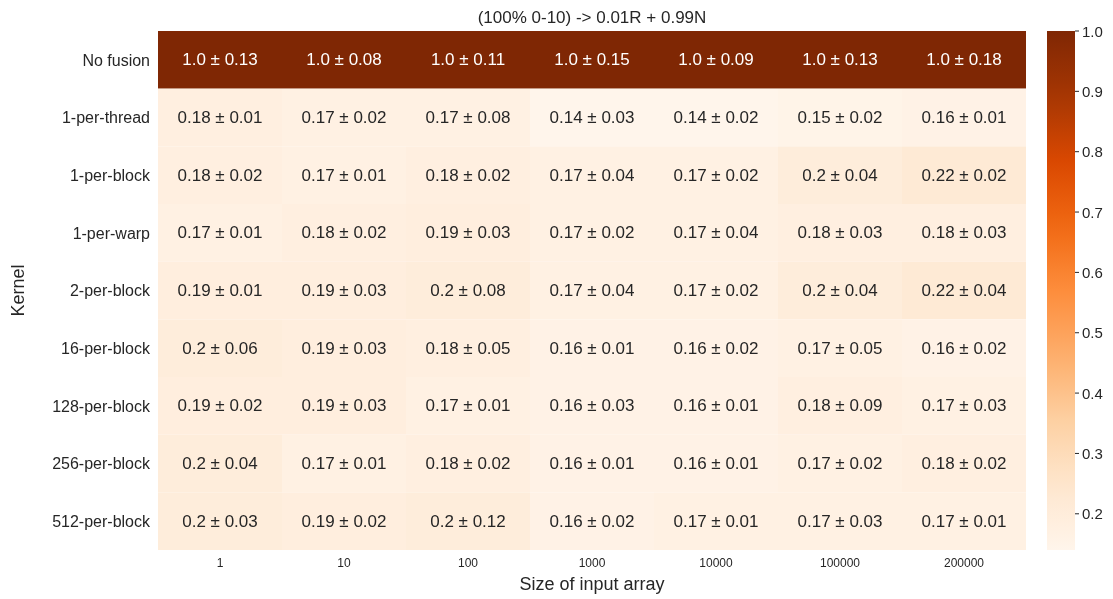 This screenshot has height=599, width=1113. Describe the element at coordinates (468, 60) in the screenshot. I see `data-label: 1.0 ± 0.11` at that location.